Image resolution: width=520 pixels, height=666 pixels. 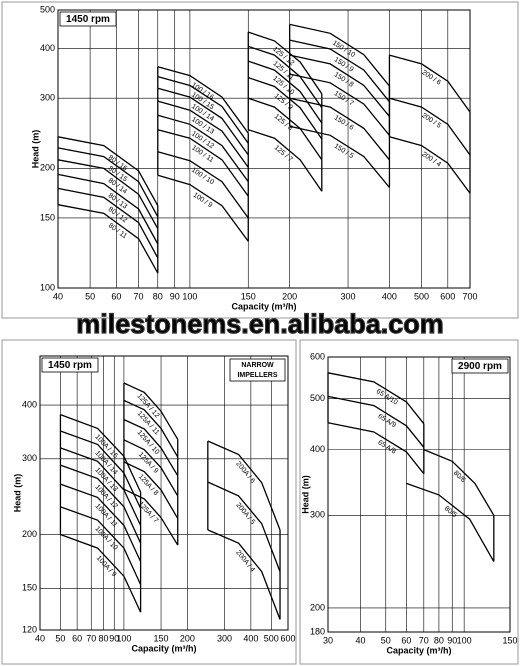 What do you see at coordinates (421, 296) in the screenshot?
I see `x-tick-label: 500` at bounding box center [421, 296].